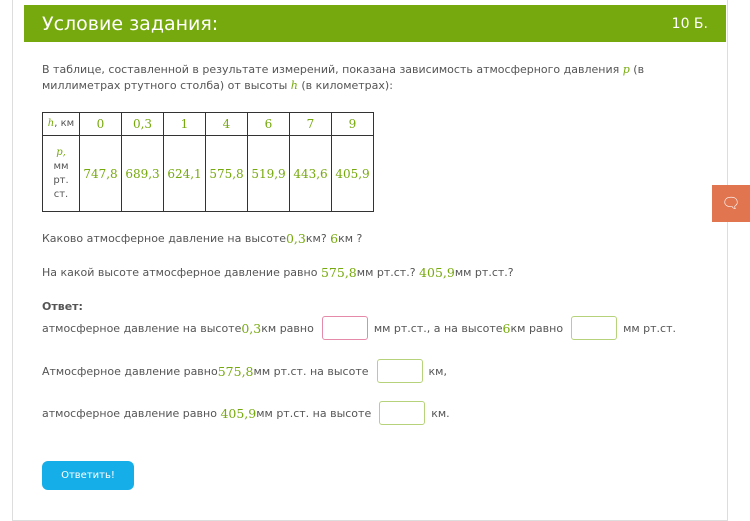 This screenshot has height=521, width=750. Describe the element at coordinates (130, 24) in the screenshot. I see `task-title: Условие задания:` at that location.